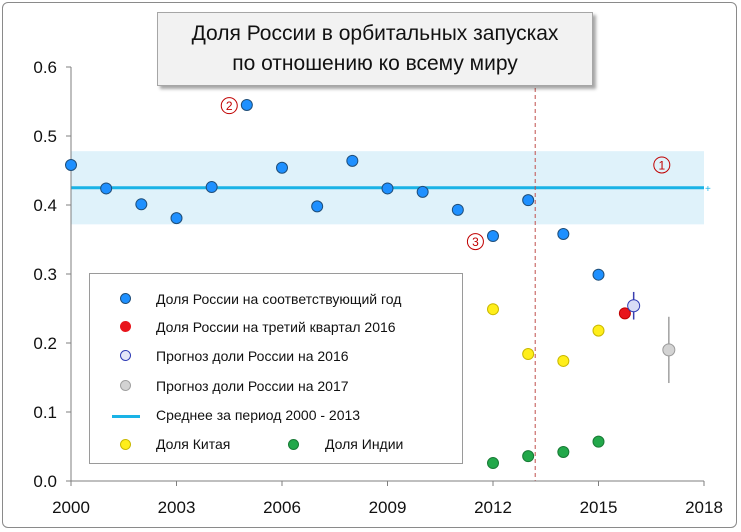 Image resolution: width=741 pixels, height=532 pixels. I want to click on y-tick-label: 0.5, so click(45, 136).